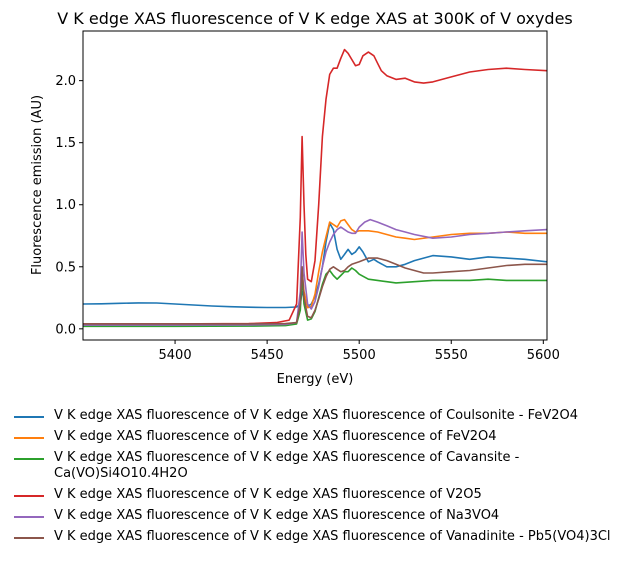 Image resolution: width=628 pixels, height=581 pixels. I want to click on x-axis: 5400 5450 5500 5550 5600, so click(359, 351).